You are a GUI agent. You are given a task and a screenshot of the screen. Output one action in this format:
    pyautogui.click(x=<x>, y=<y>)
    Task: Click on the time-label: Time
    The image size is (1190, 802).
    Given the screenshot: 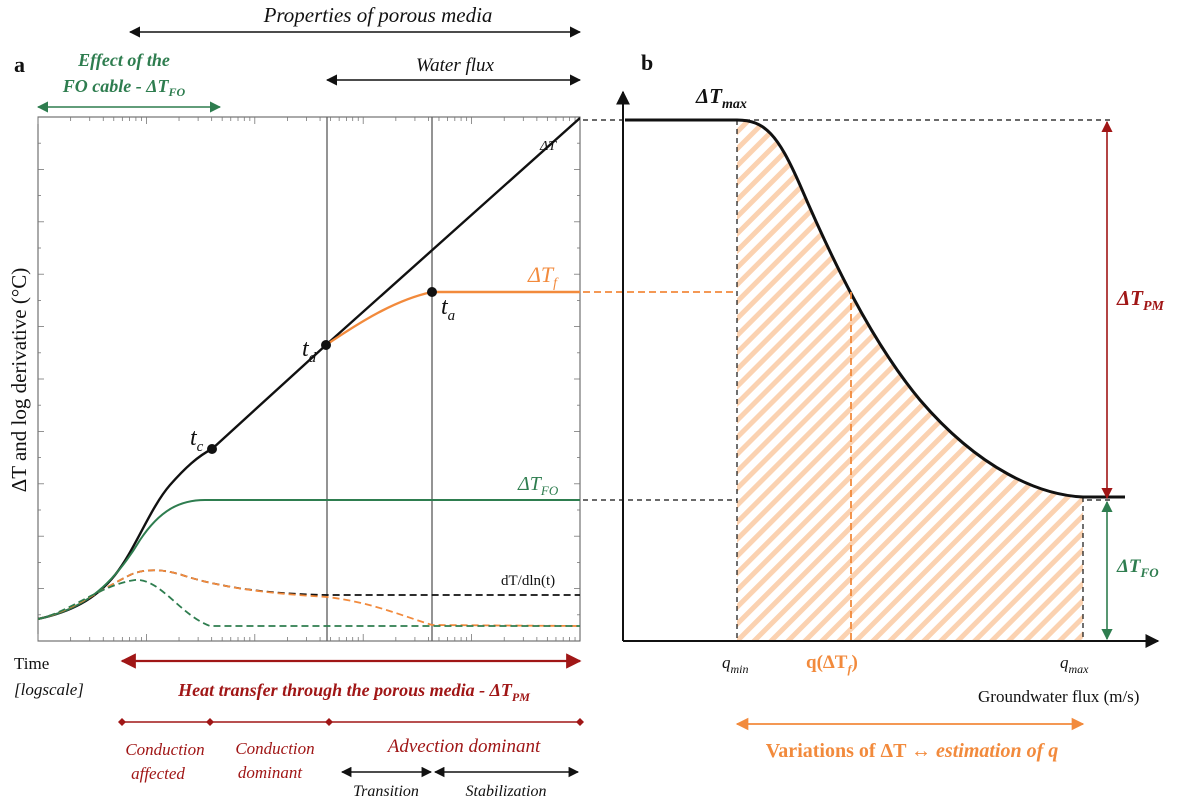 What is the action you would take?
    pyautogui.click(x=31, y=663)
    